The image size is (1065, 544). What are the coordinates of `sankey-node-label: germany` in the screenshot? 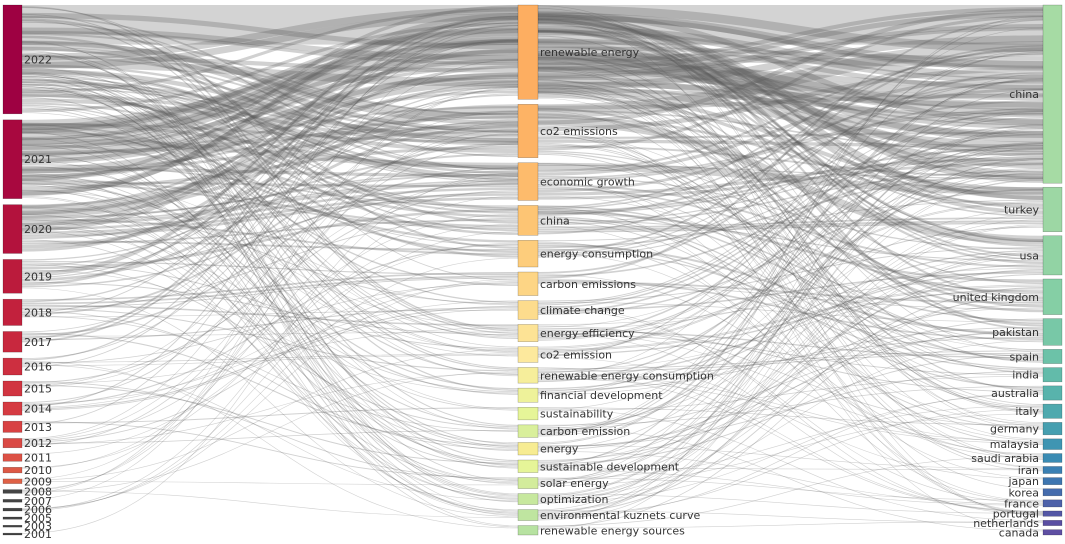 It's located at (1015, 429).